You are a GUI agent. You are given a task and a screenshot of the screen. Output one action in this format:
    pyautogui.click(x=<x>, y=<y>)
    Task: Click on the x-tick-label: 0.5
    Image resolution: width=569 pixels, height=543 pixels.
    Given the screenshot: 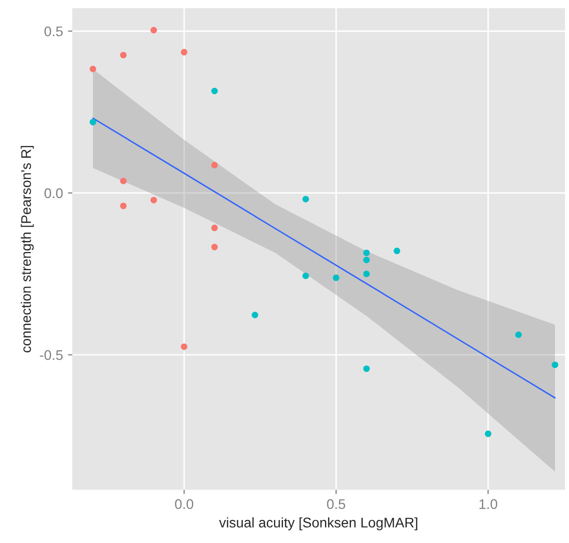 What is the action you would take?
    pyautogui.click(x=336, y=504)
    